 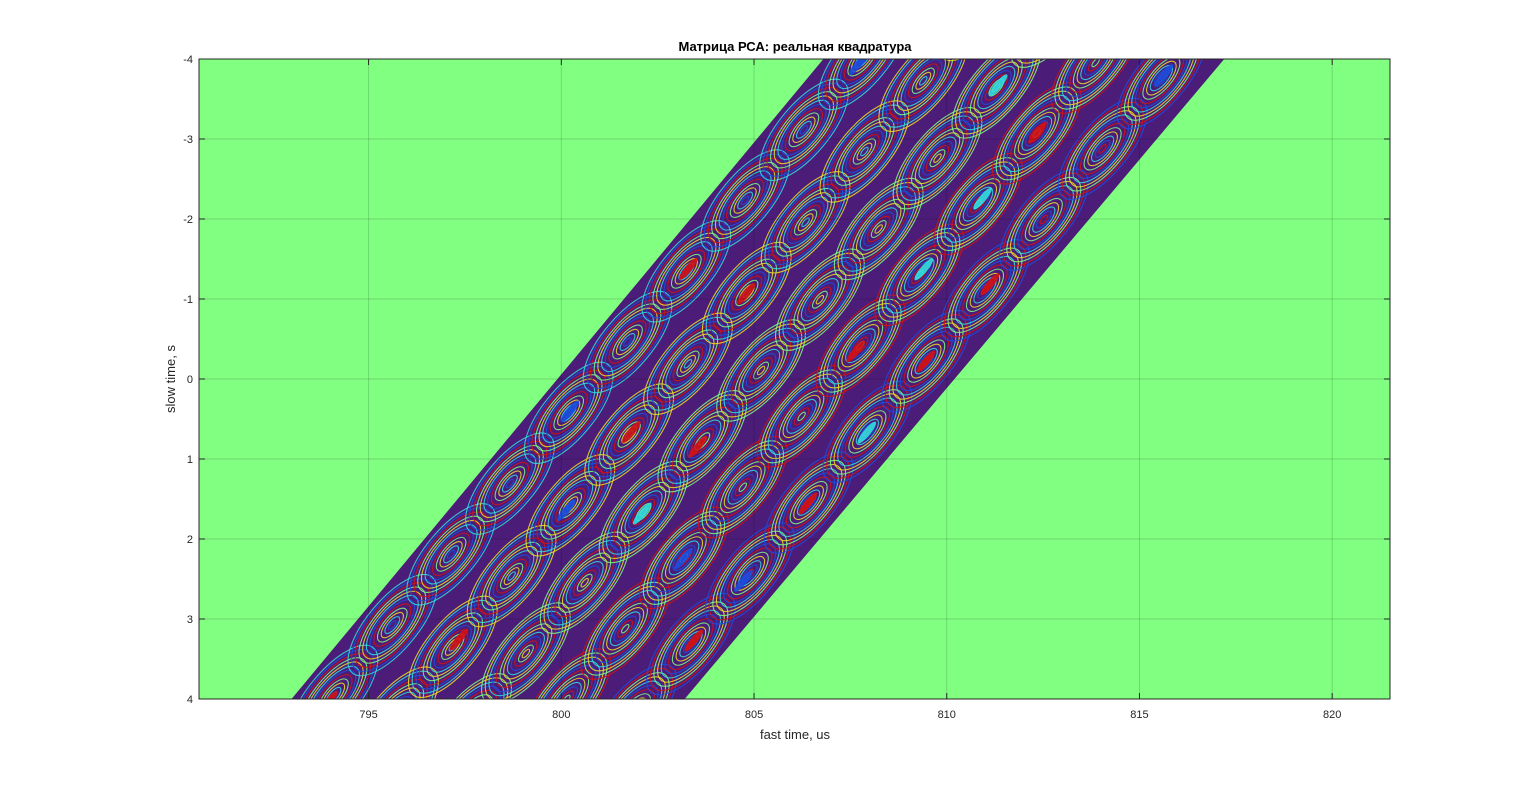 What do you see at coordinates (190, 620) in the screenshot?
I see `y-tick-label: 3` at bounding box center [190, 620].